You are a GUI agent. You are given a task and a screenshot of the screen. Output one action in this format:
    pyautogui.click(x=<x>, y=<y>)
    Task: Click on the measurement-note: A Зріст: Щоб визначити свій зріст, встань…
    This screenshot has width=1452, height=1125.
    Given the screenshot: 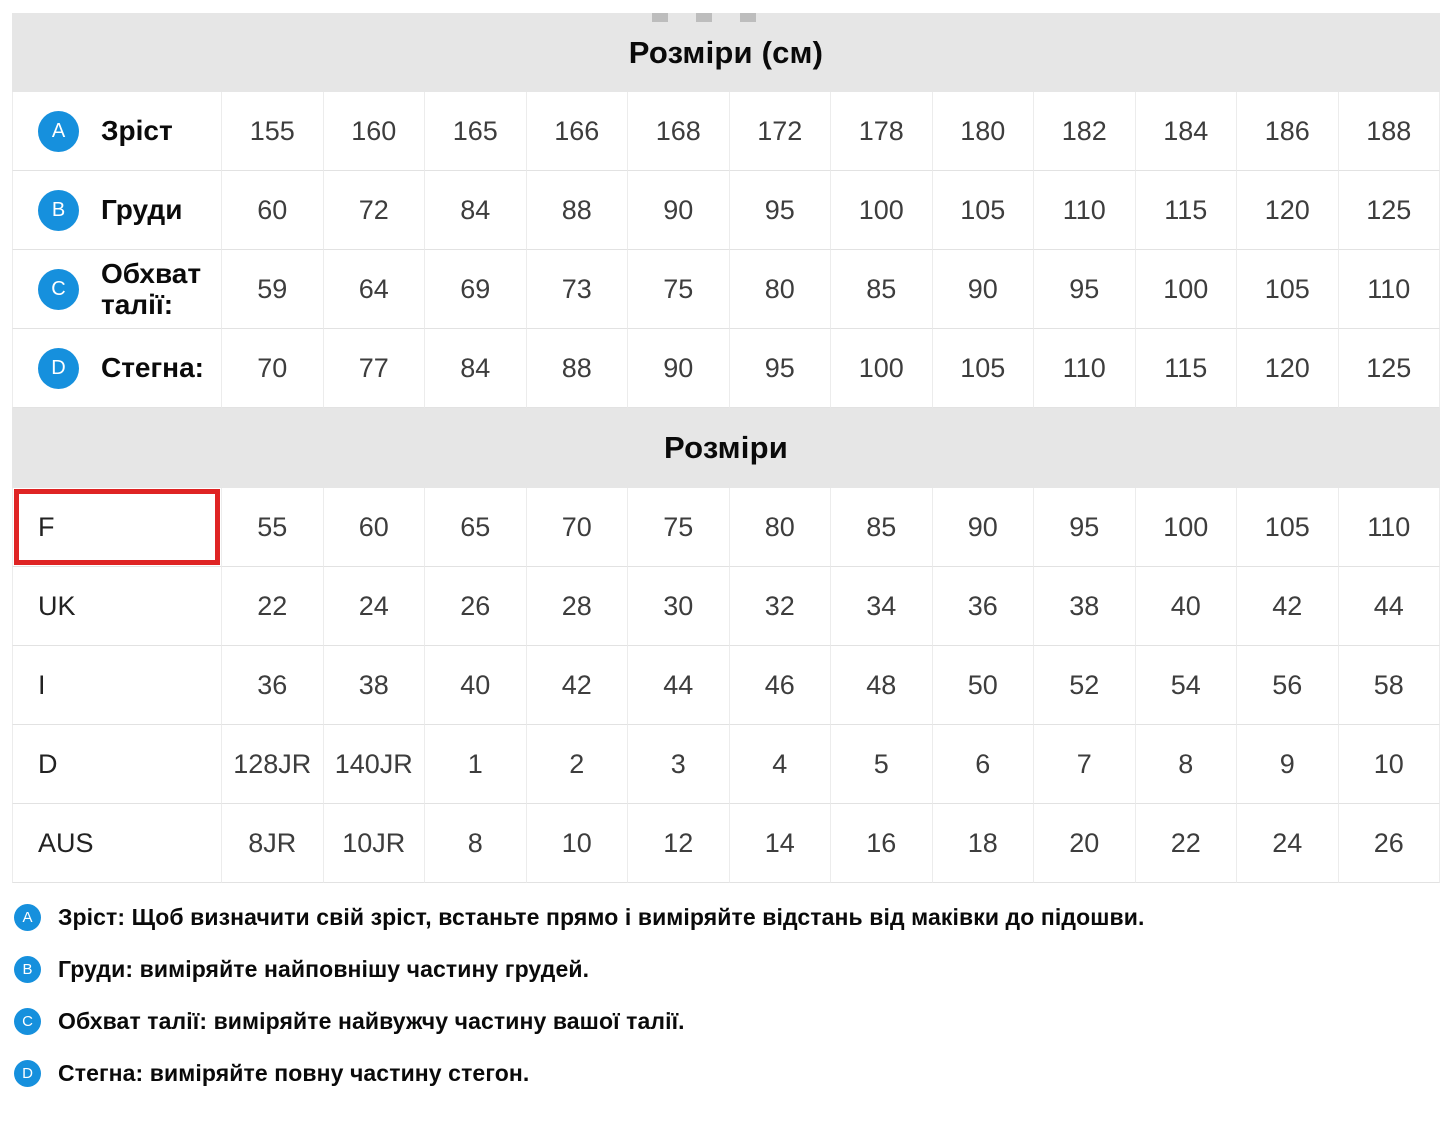 What is the action you would take?
    pyautogui.click(x=733, y=917)
    